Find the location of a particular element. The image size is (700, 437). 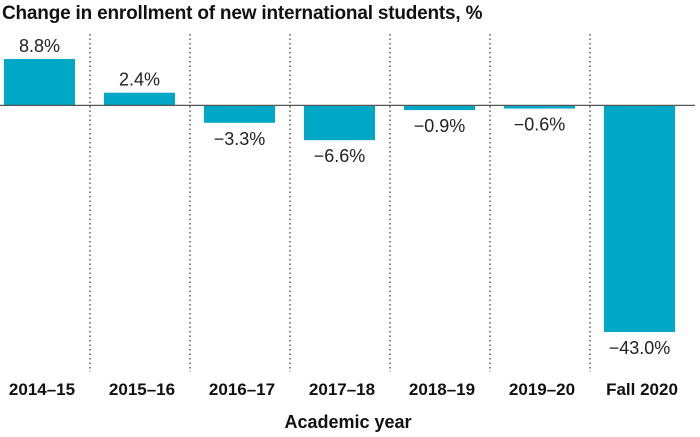

bar-Fall 2020 is located at coordinates (639, 218).